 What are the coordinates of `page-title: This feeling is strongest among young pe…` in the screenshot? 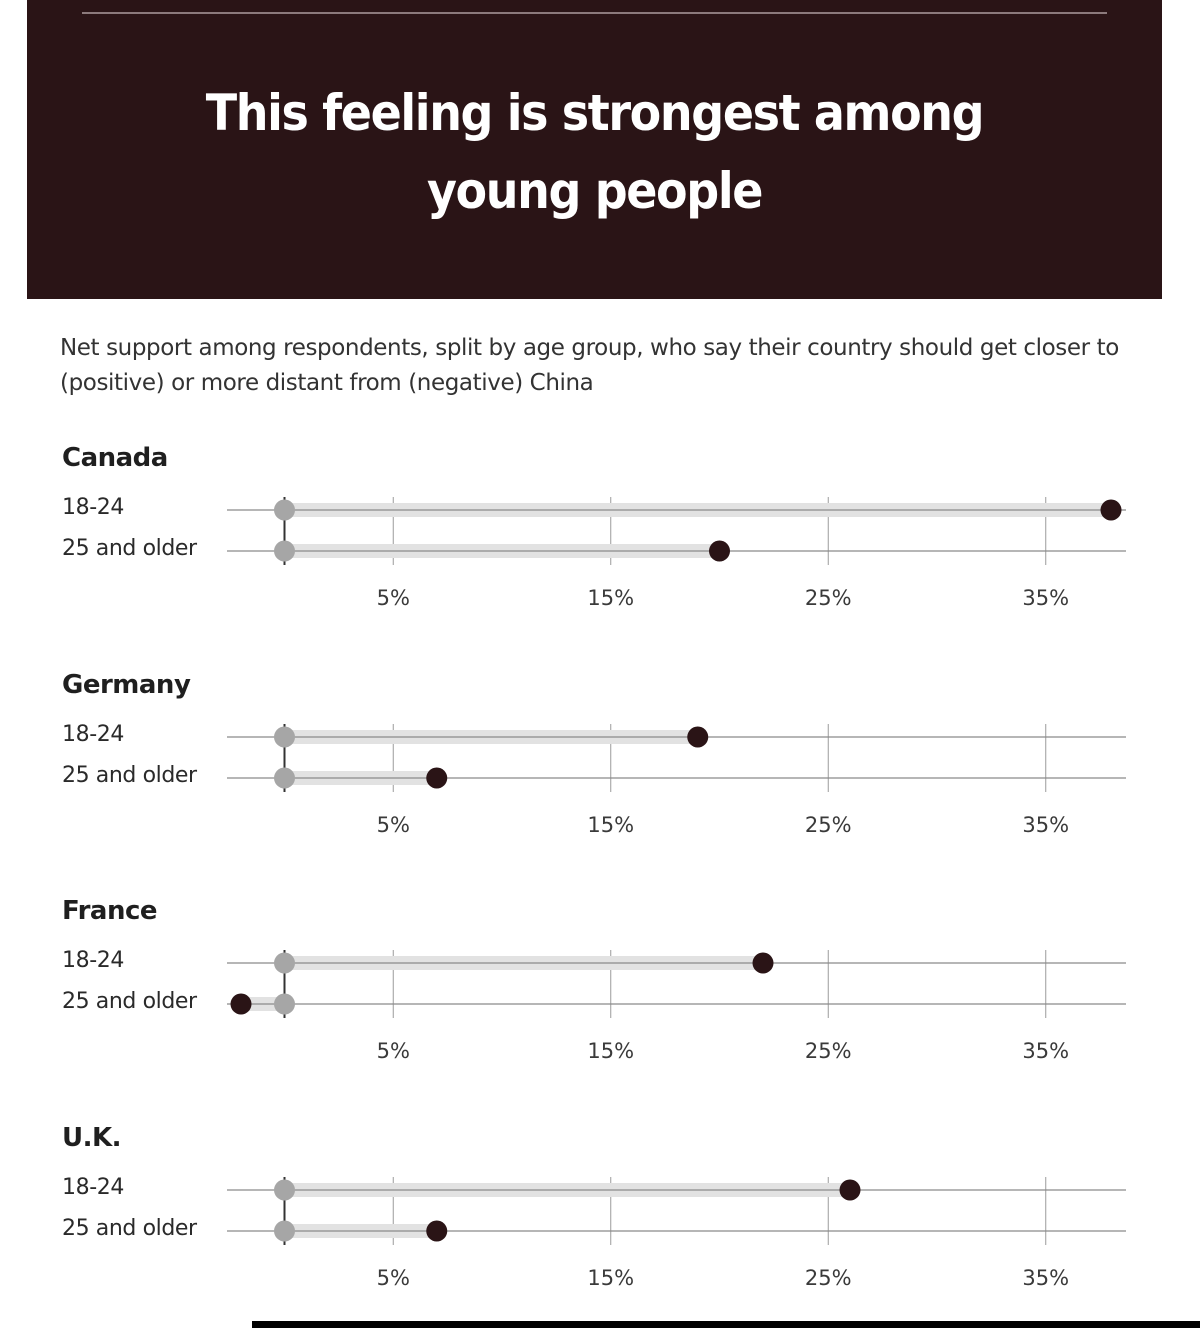 It's located at (594, 152).